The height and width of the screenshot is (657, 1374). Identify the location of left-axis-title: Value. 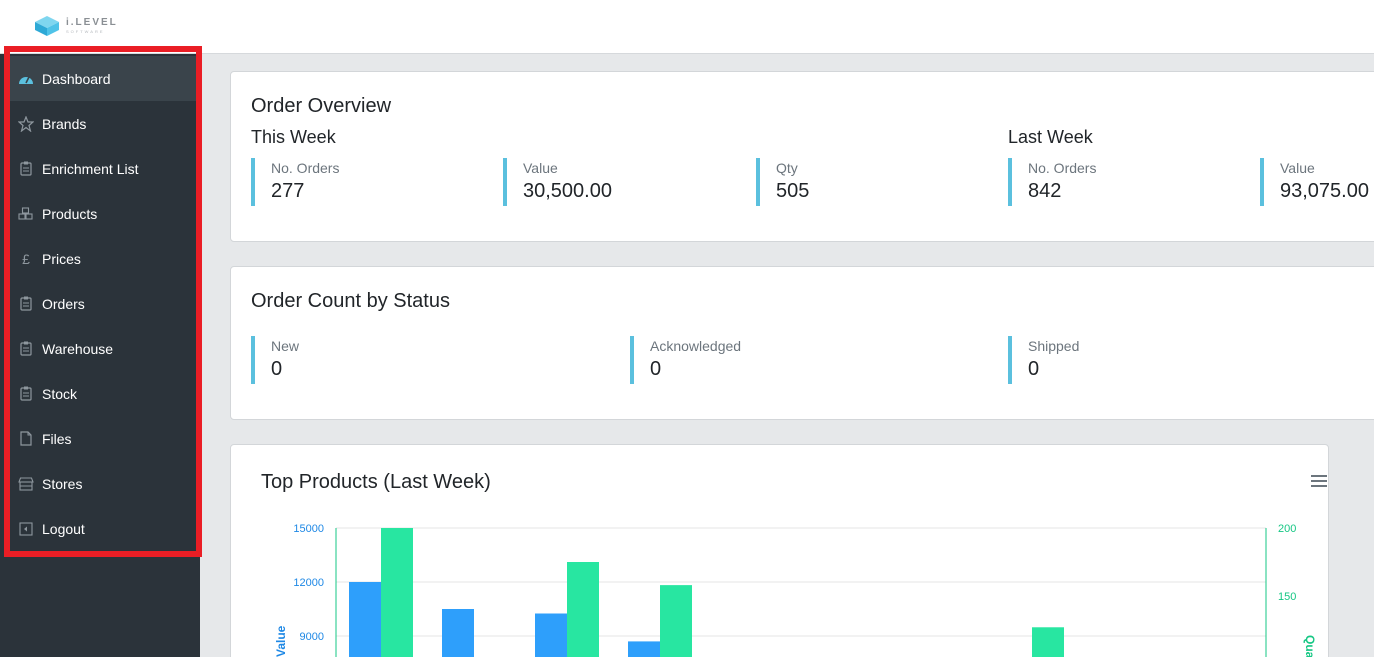
(281, 641).